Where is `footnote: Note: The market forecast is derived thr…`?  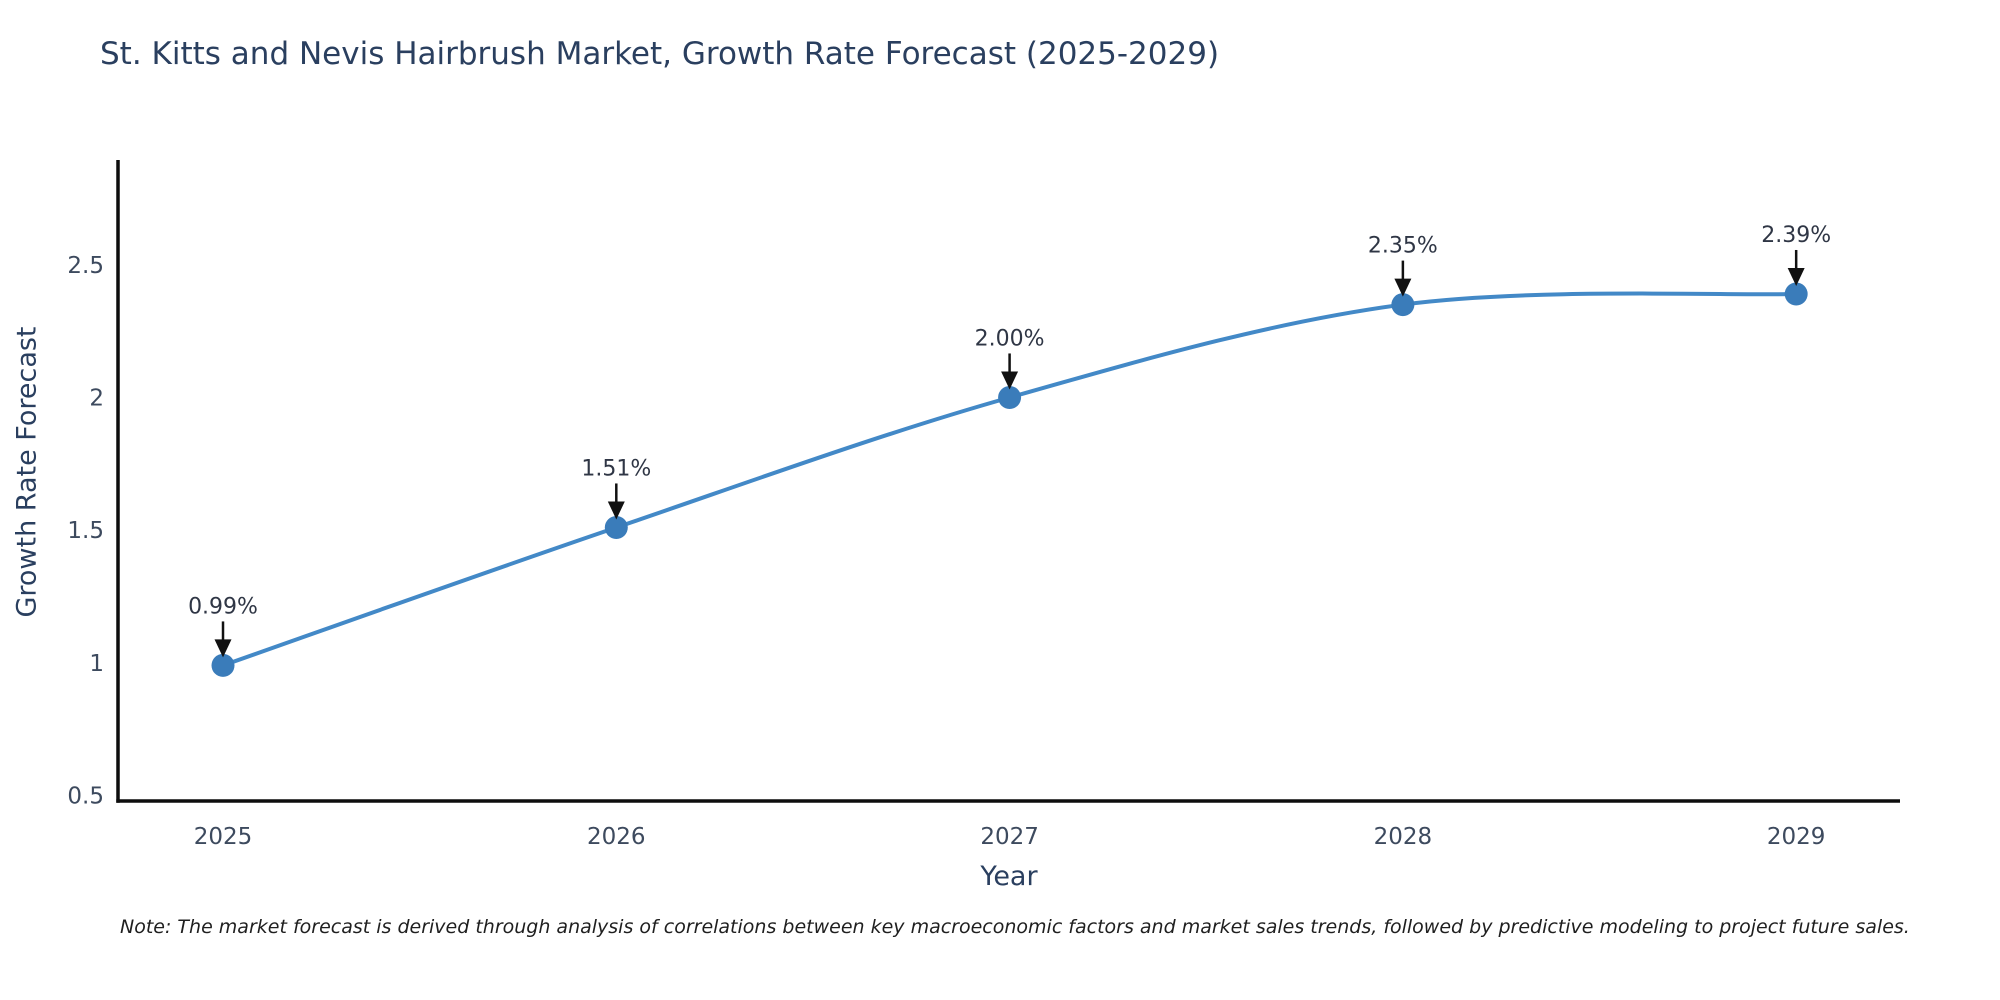
footnote: Note: The market forecast is derived thr… is located at coordinates (1015, 927).